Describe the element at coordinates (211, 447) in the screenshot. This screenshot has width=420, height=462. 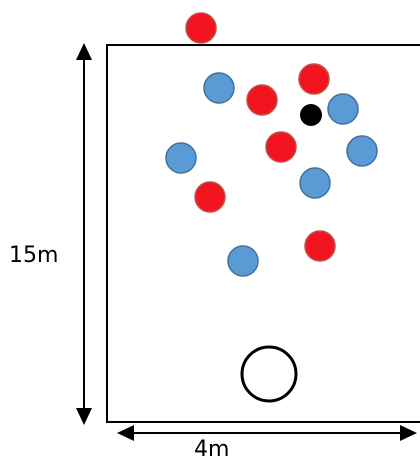
I see `width-label: 4m` at that location.